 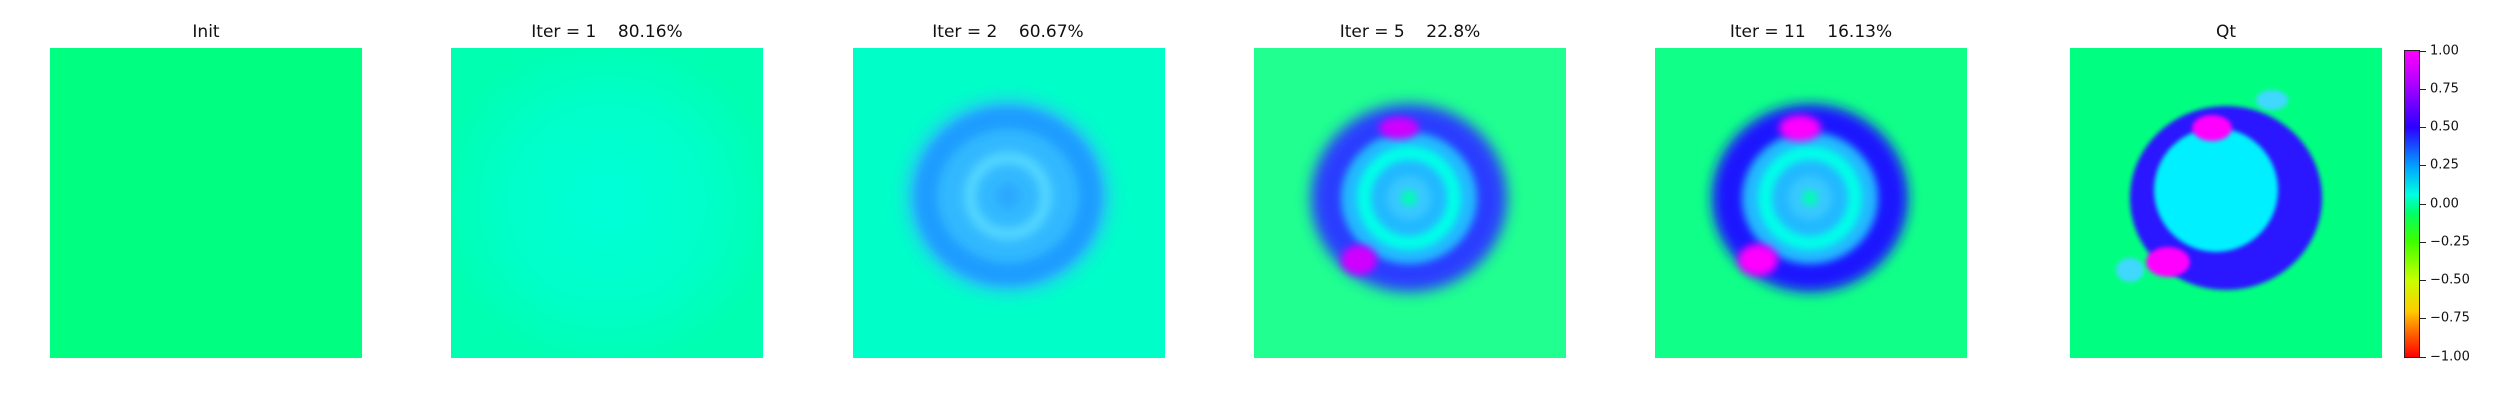 I want to click on panel-title-init: Init, so click(x=206, y=32).